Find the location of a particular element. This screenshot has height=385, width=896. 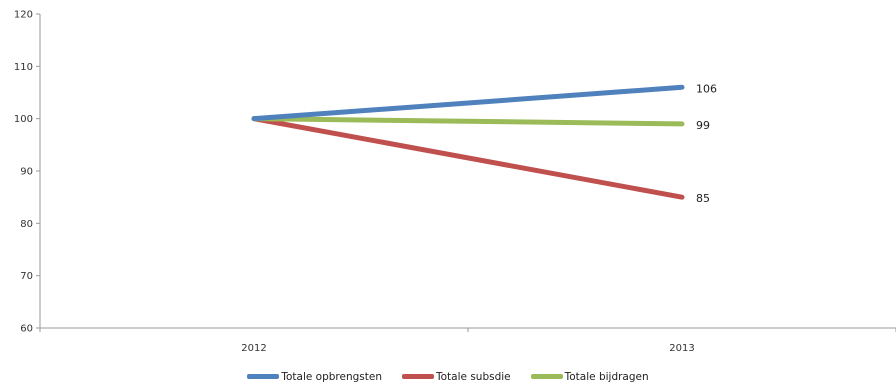

data-label-totale-subsdie: 85 is located at coordinates (703, 198).